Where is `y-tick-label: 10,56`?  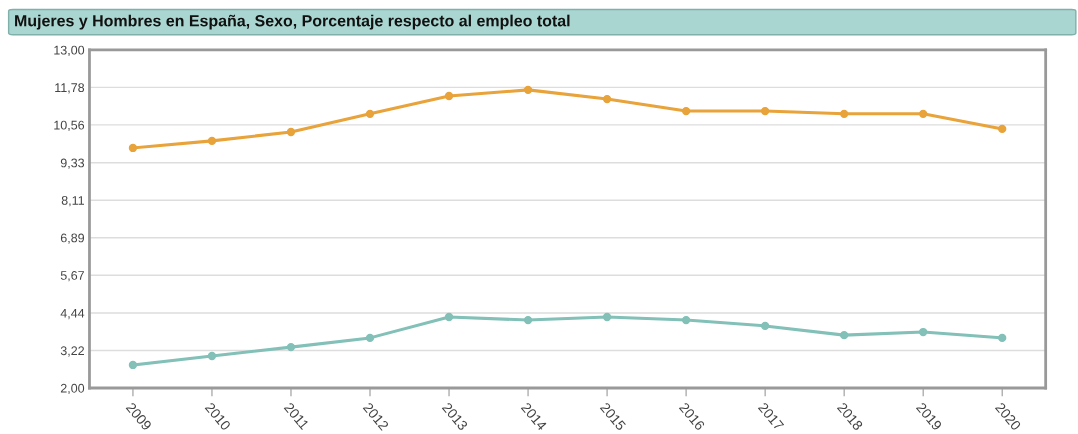
y-tick-label: 10,56 is located at coordinates (69, 126).